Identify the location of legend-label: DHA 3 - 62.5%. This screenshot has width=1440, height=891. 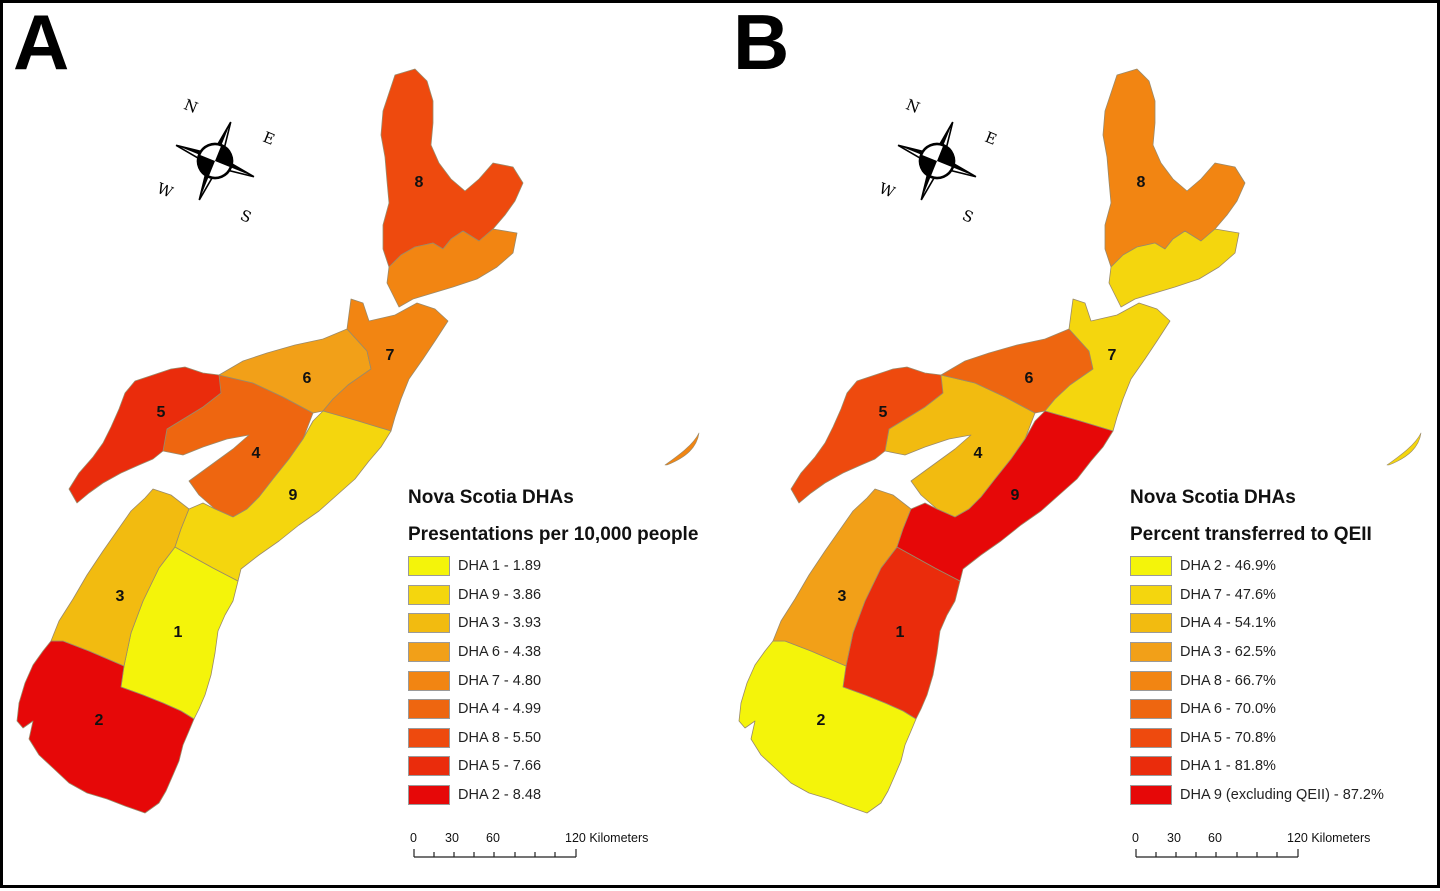
(1228, 652).